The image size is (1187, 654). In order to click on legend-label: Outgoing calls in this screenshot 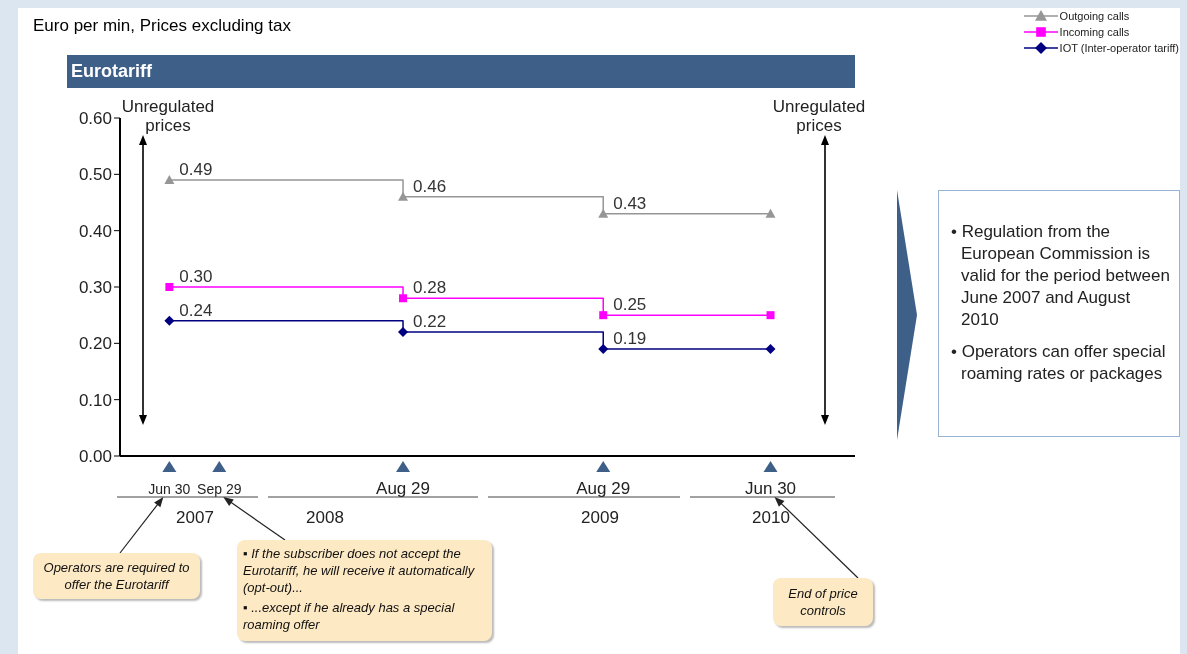, I will do `click(1094, 16)`.